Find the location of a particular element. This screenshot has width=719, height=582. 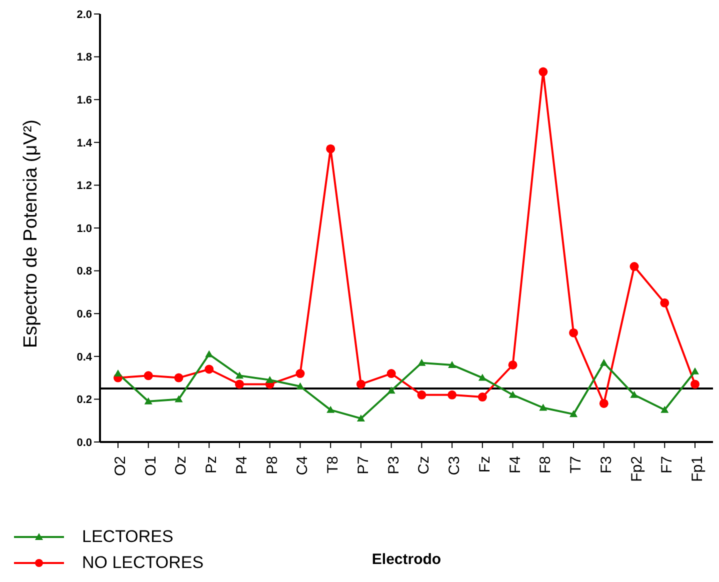

x-tick-label: Oz is located at coordinates (181, 466).